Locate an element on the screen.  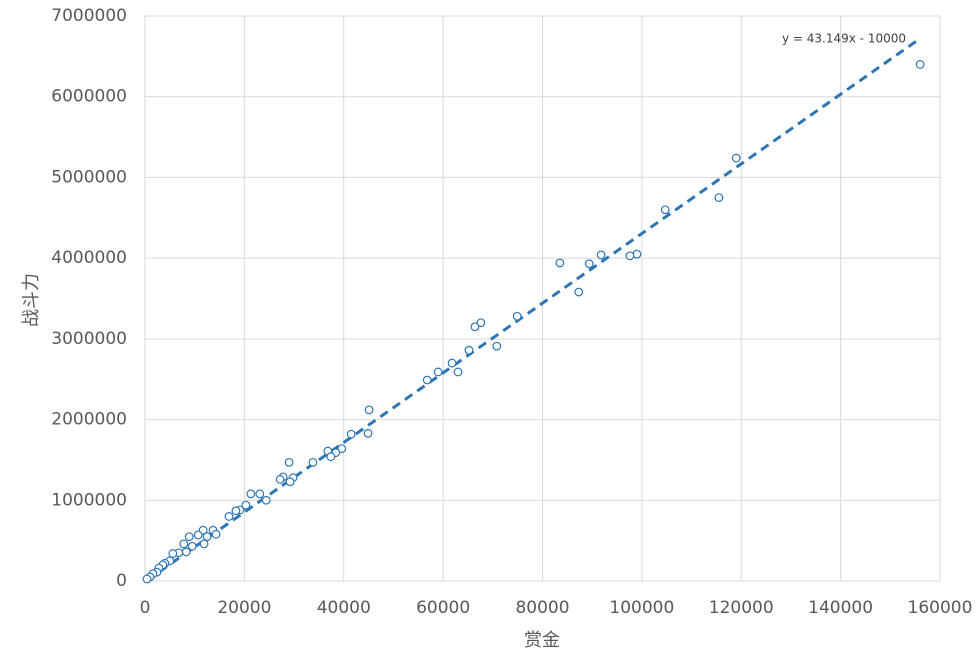
x-tick-label: 60000 is located at coordinates (443, 608).